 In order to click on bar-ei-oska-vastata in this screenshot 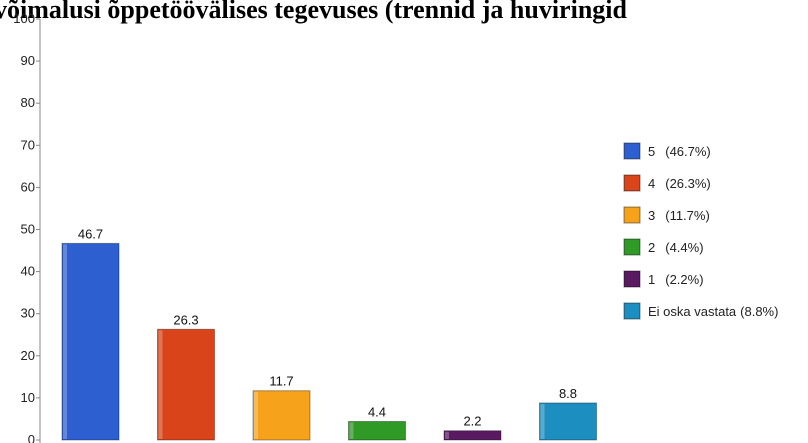, I will do `click(568, 421)`.